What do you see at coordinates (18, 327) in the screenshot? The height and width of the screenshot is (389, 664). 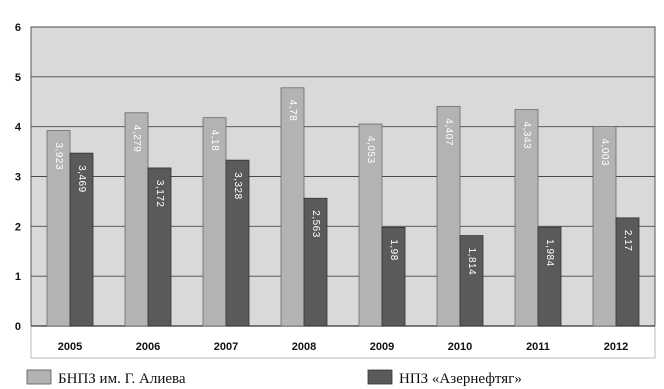 I see `y-tick-label: 0` at bounding box center [18, 327].